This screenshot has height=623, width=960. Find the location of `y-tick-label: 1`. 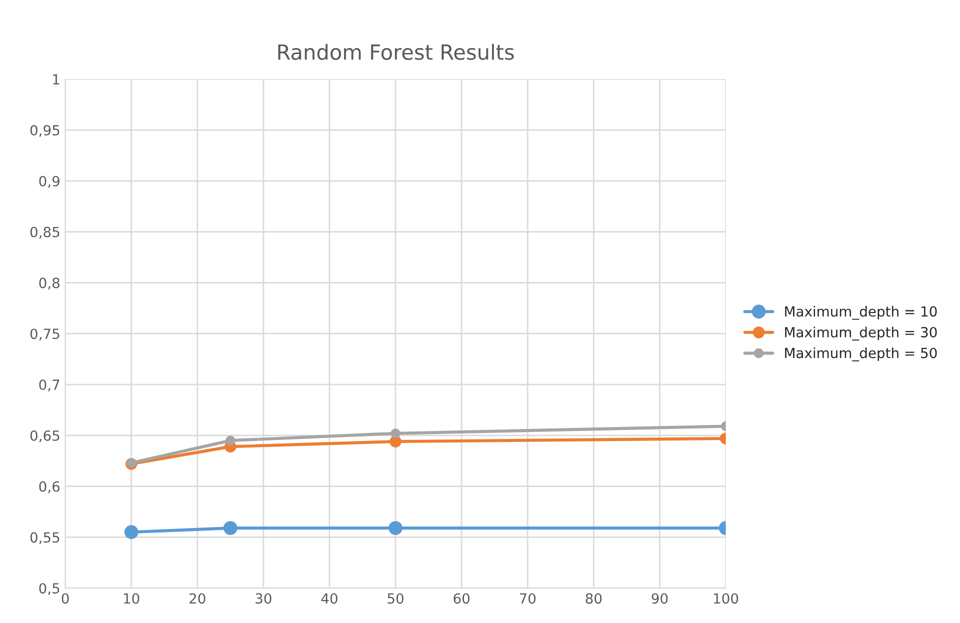

y-tick-label: 1 is located at coordinates (56, 79).